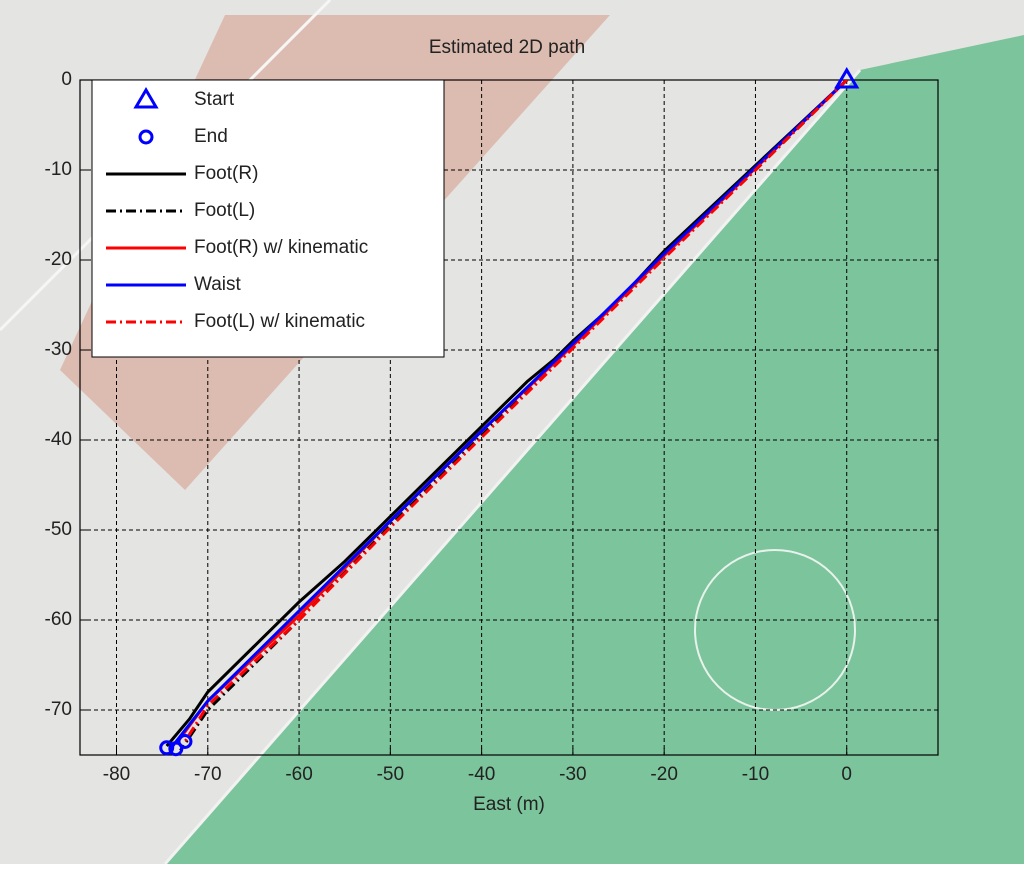 The image size is (1024, 869). I want to click on legend-label: Waist, so click(218, 284).